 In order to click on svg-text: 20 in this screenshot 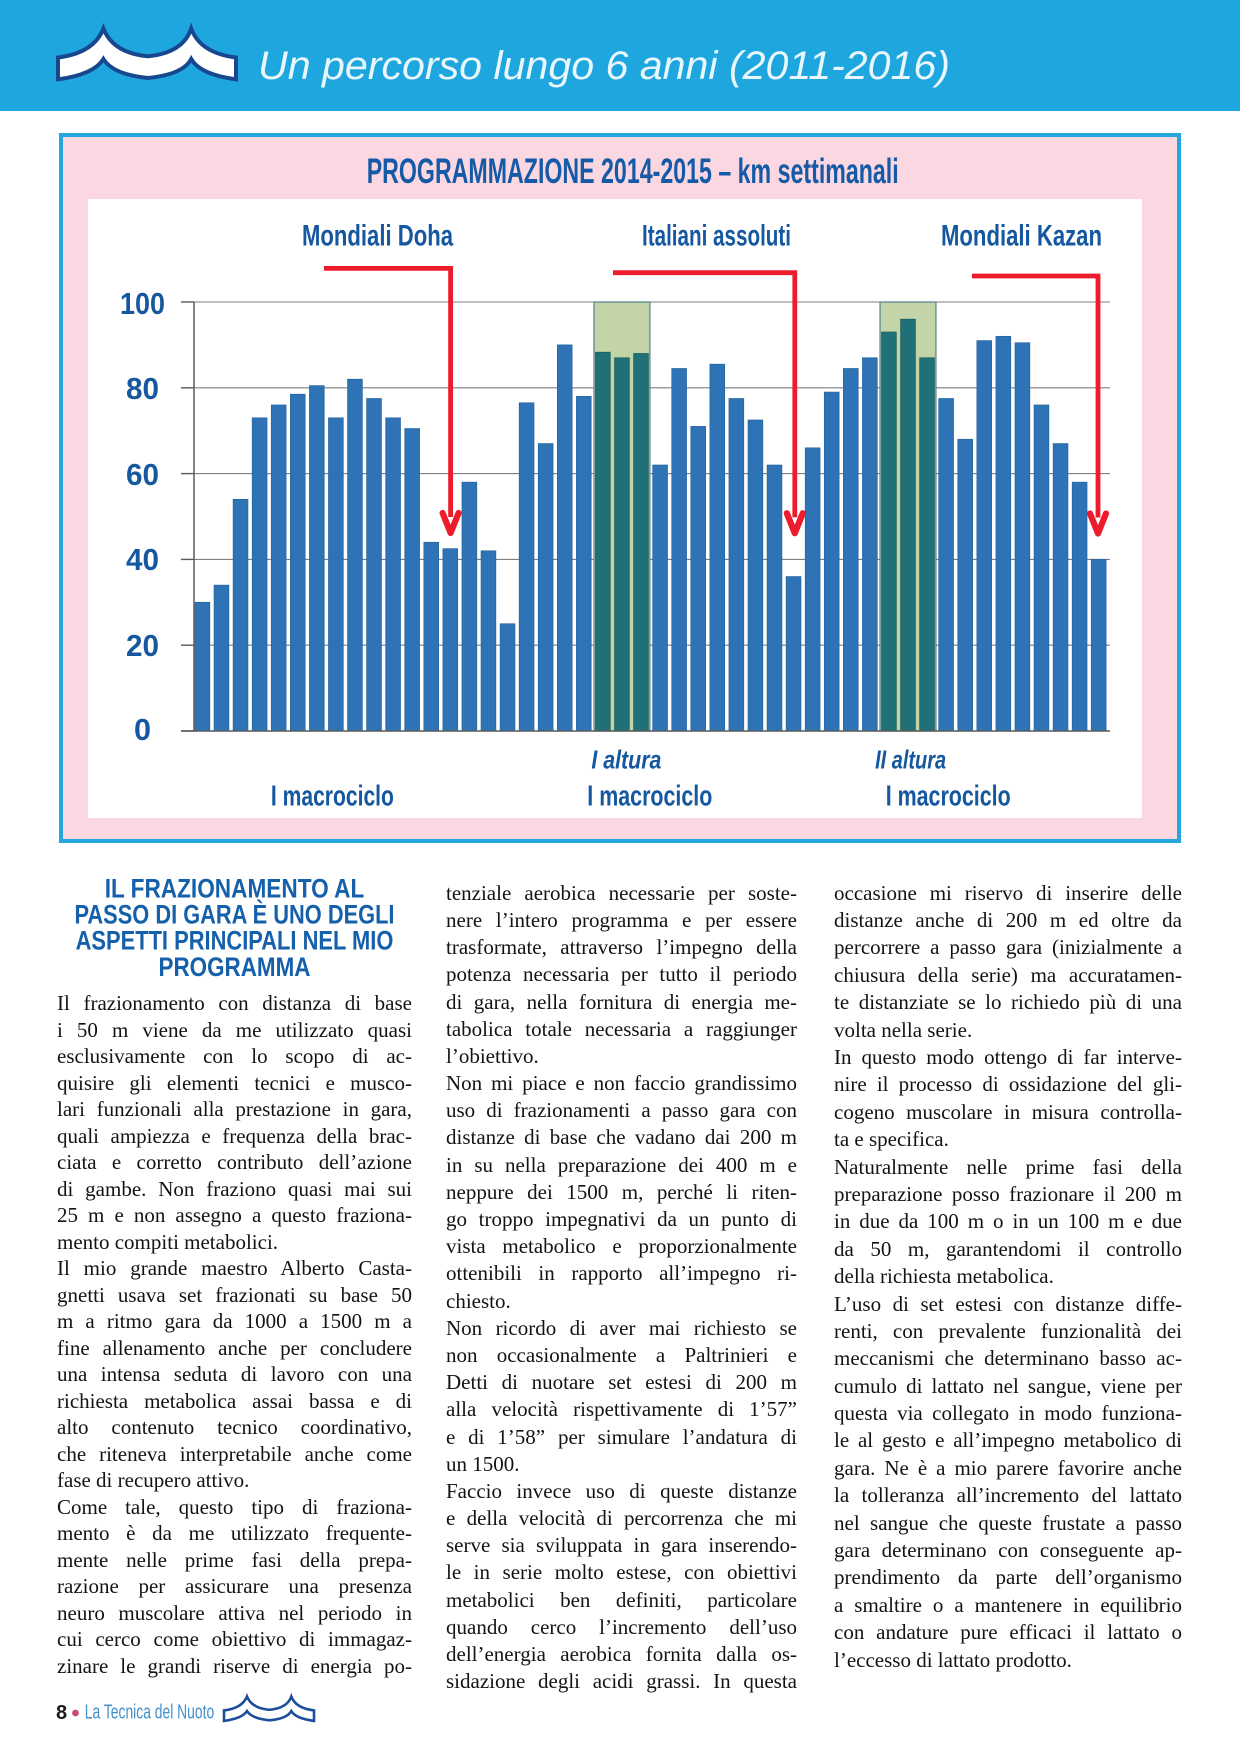, I will do `click(142, 646)`.